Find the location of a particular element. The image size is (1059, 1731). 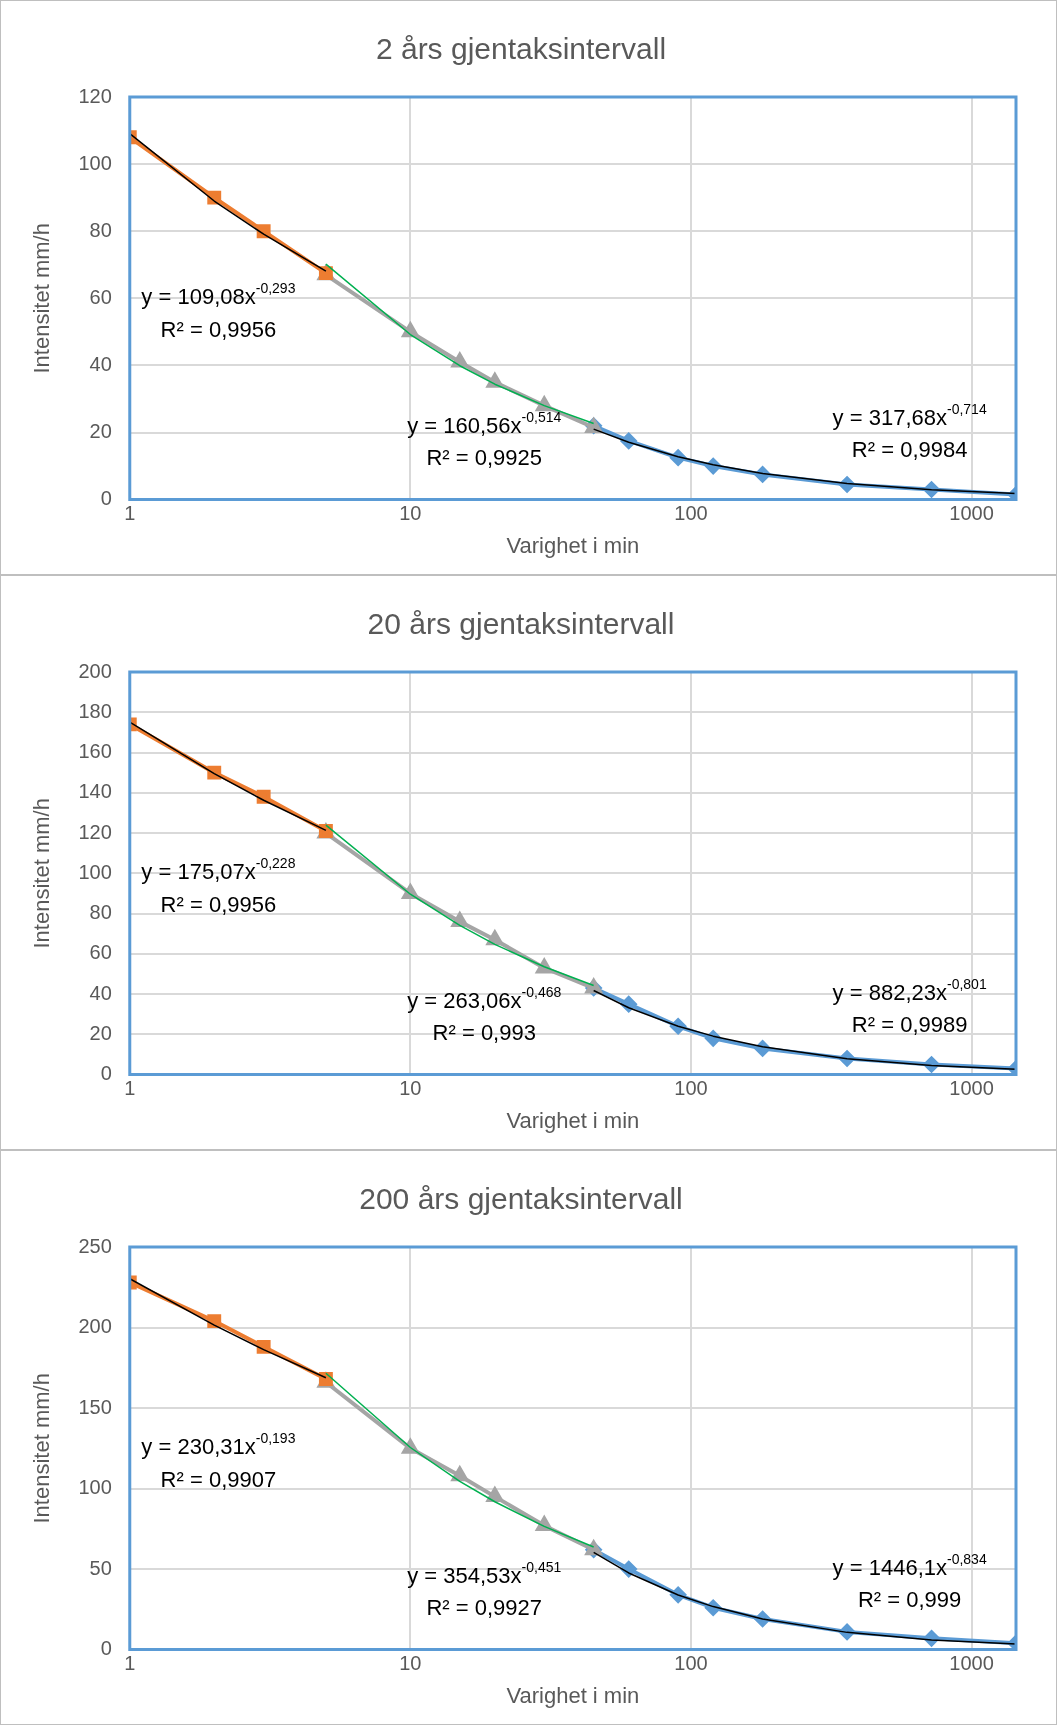

chart-title: 200 års gjentaksintervall is located at coordinates (521, 1199).